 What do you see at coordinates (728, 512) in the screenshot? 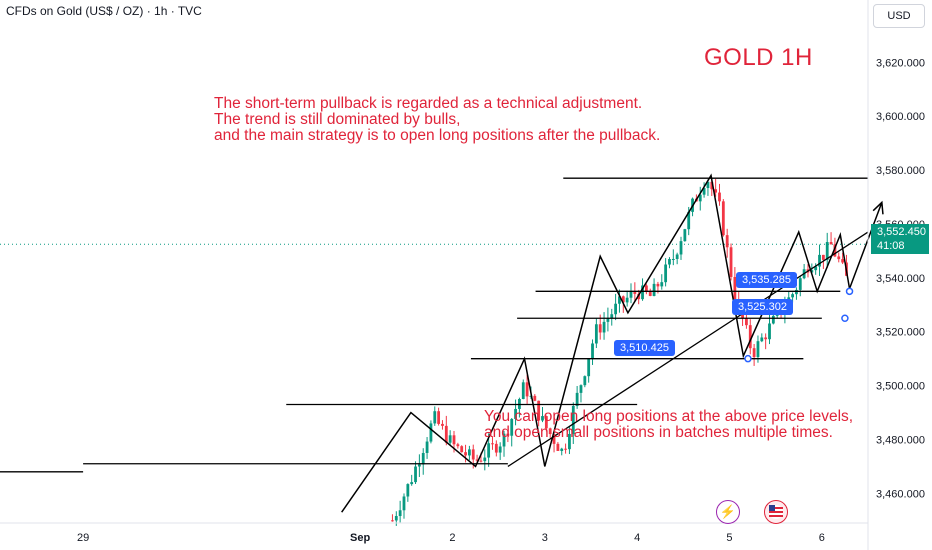
I see `lightning-icon: ⚡` at bounding box center [728, 512].